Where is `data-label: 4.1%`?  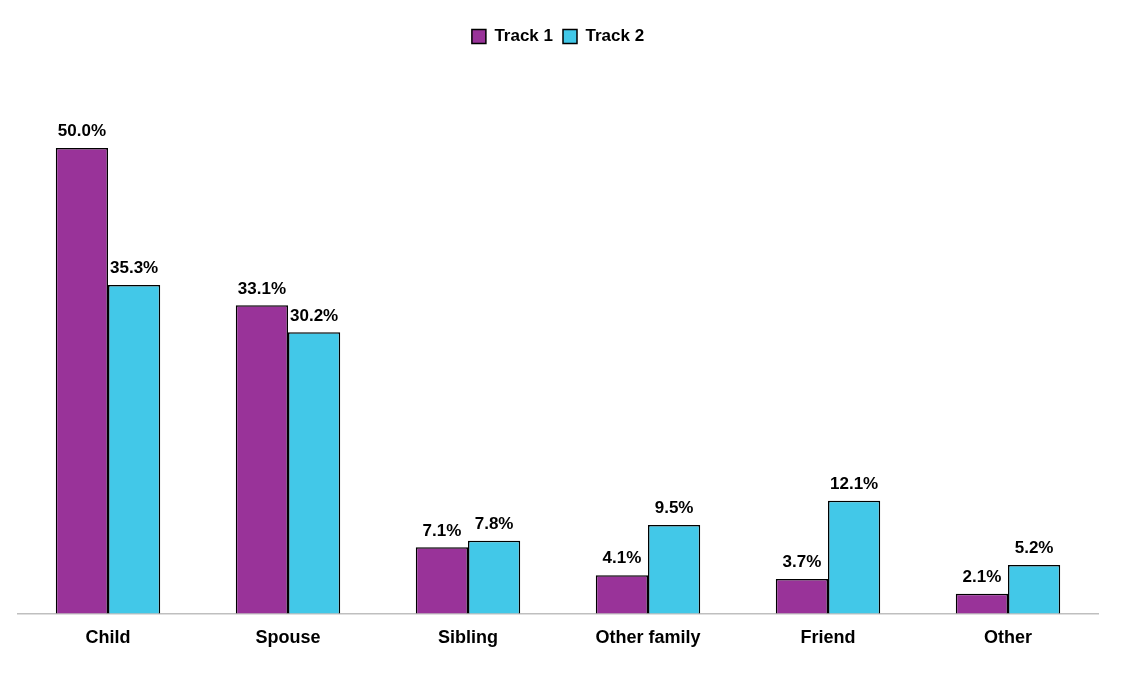 data-label: 4.1% is located at coordinates (622, 558).